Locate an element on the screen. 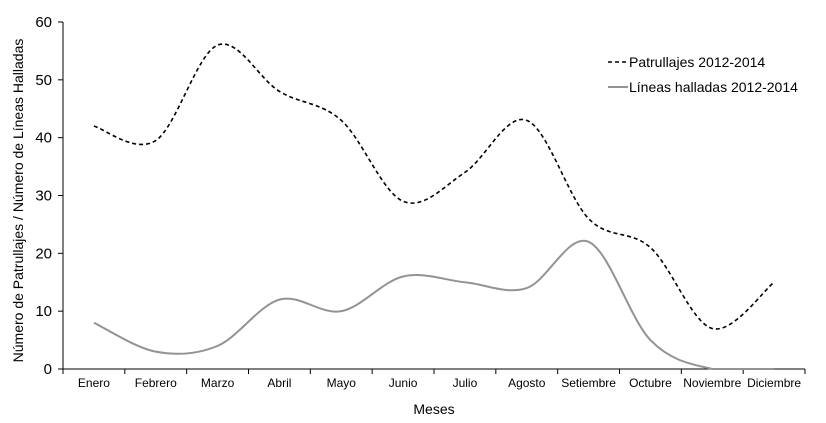  x-axis-title: Meses is located at coordinates (433, 409).